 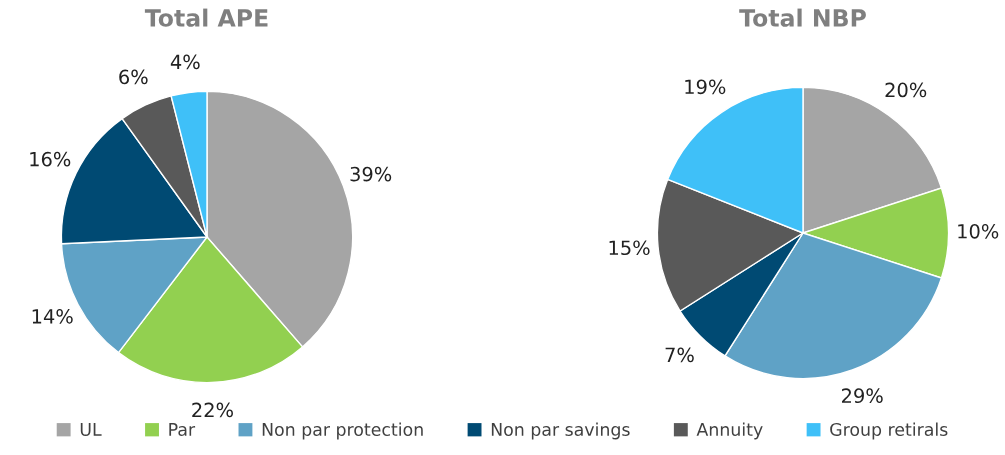 I want to click on data-label: 29%, so click(x=862, y=396).